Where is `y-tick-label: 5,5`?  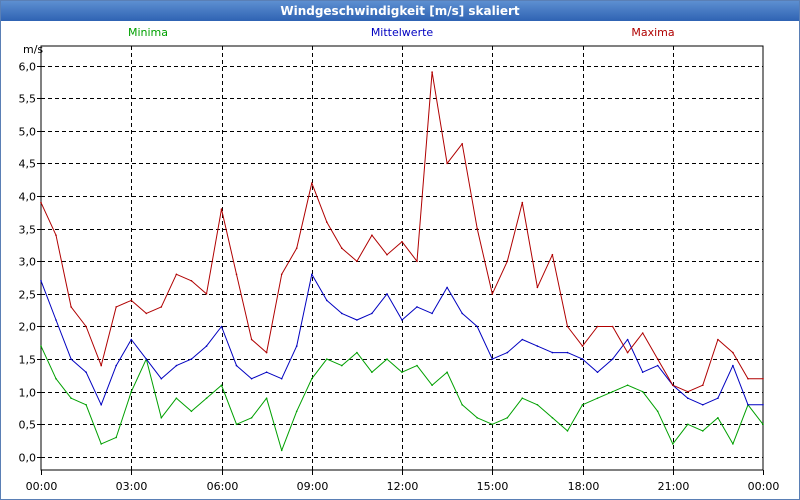 y-tick-label: 5,5 is located at coordinates (28, 99).